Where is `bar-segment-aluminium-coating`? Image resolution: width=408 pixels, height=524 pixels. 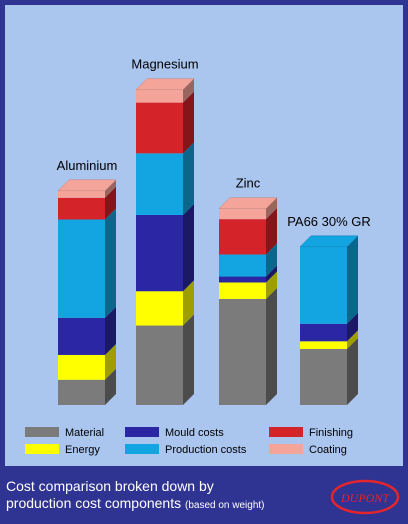 bar-segment-aluminium-coating is located at coordinates (81, 194).